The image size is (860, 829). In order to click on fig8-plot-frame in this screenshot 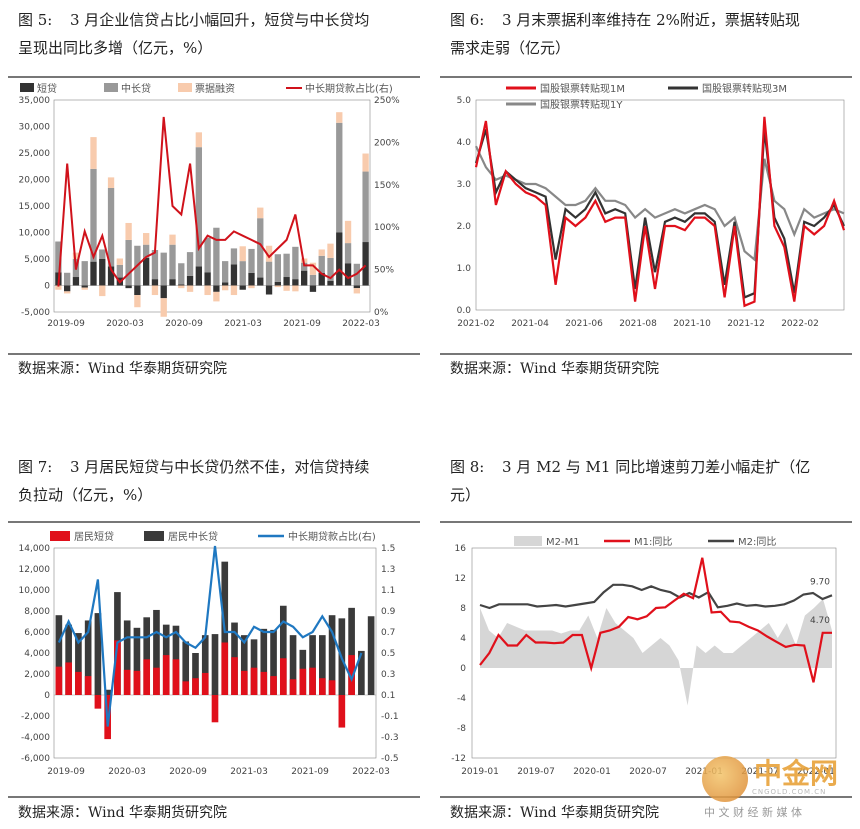, I will do `click(654, 653)`.